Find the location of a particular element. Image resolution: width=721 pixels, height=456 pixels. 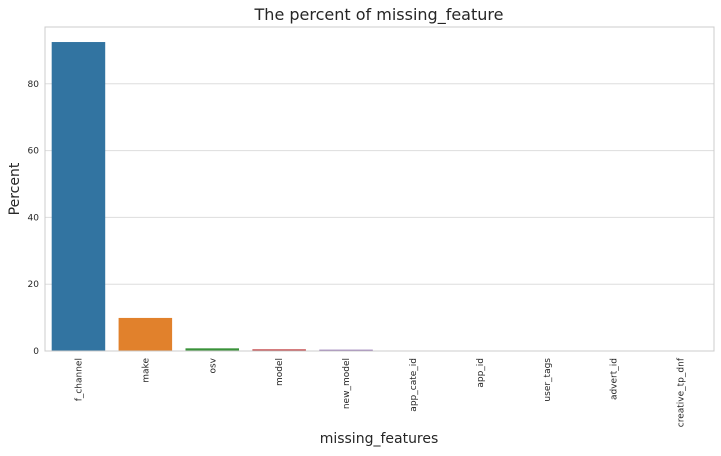

x-tick-label: osv is located at coordinates (213, 365).